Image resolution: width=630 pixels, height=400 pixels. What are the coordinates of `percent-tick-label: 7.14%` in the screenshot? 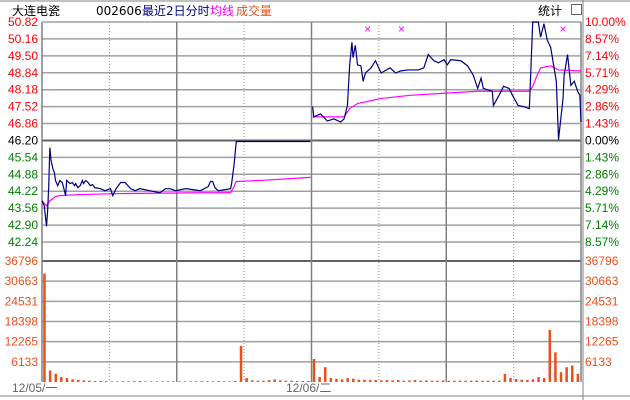 It's located at (602, 56).